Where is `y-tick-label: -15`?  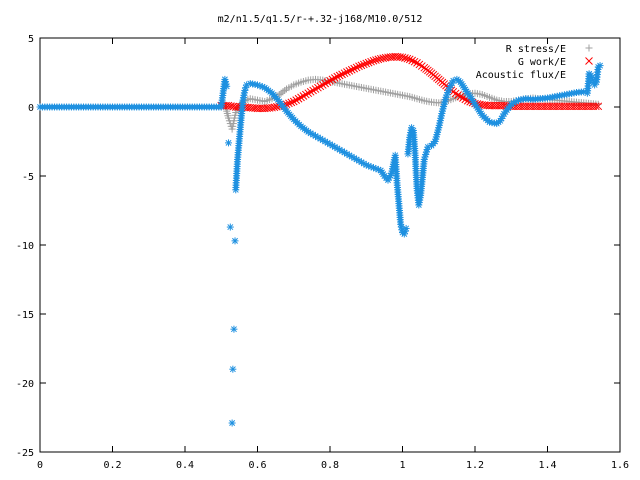
y-tick-label: -15 is located at coordinates (25, 315).